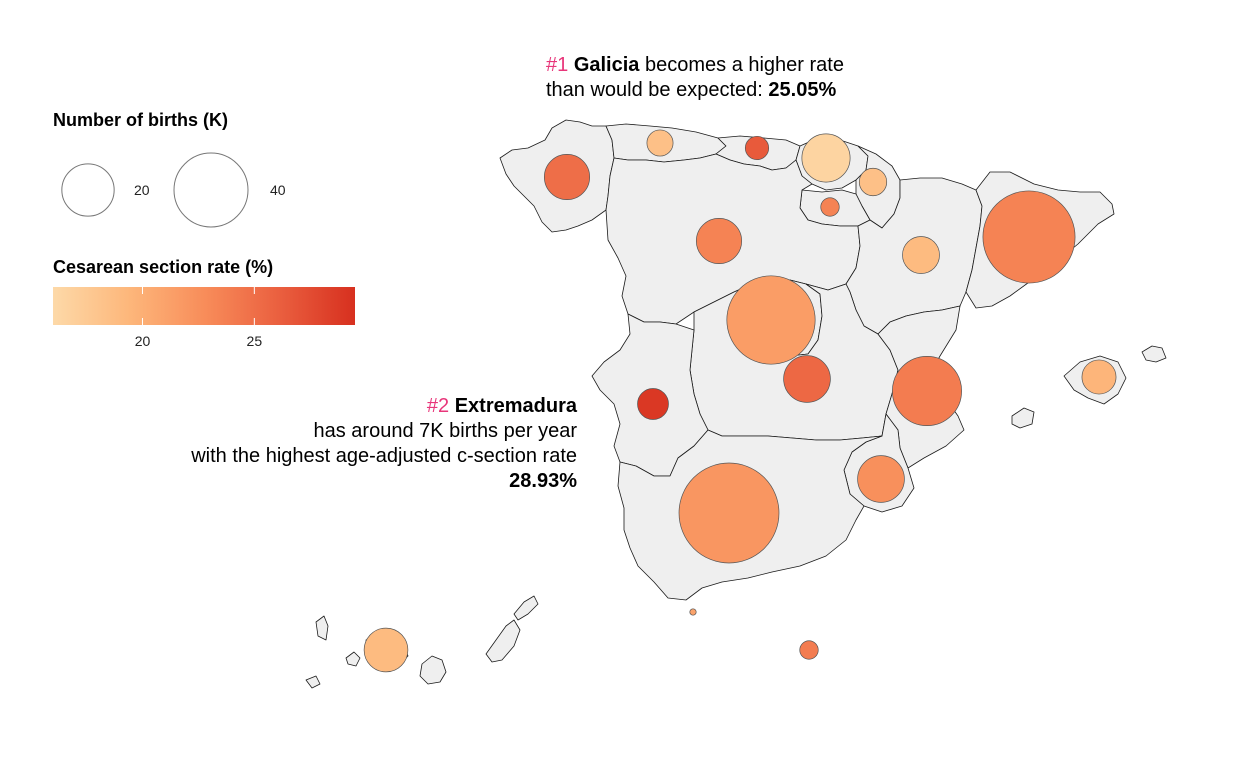 Image resolution: width=1248 pixels, height=768 pixels. I want to click on size-legend: 20 40, so click(173, 190).